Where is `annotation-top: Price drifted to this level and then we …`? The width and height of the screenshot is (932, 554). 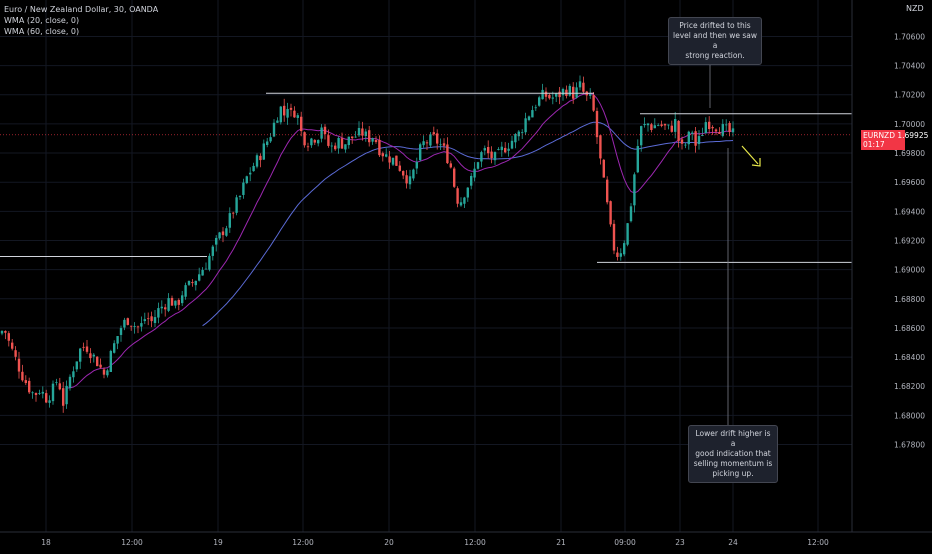 annotation-top: Price drifted to this level and then we … is located at coordinates (715, 41).